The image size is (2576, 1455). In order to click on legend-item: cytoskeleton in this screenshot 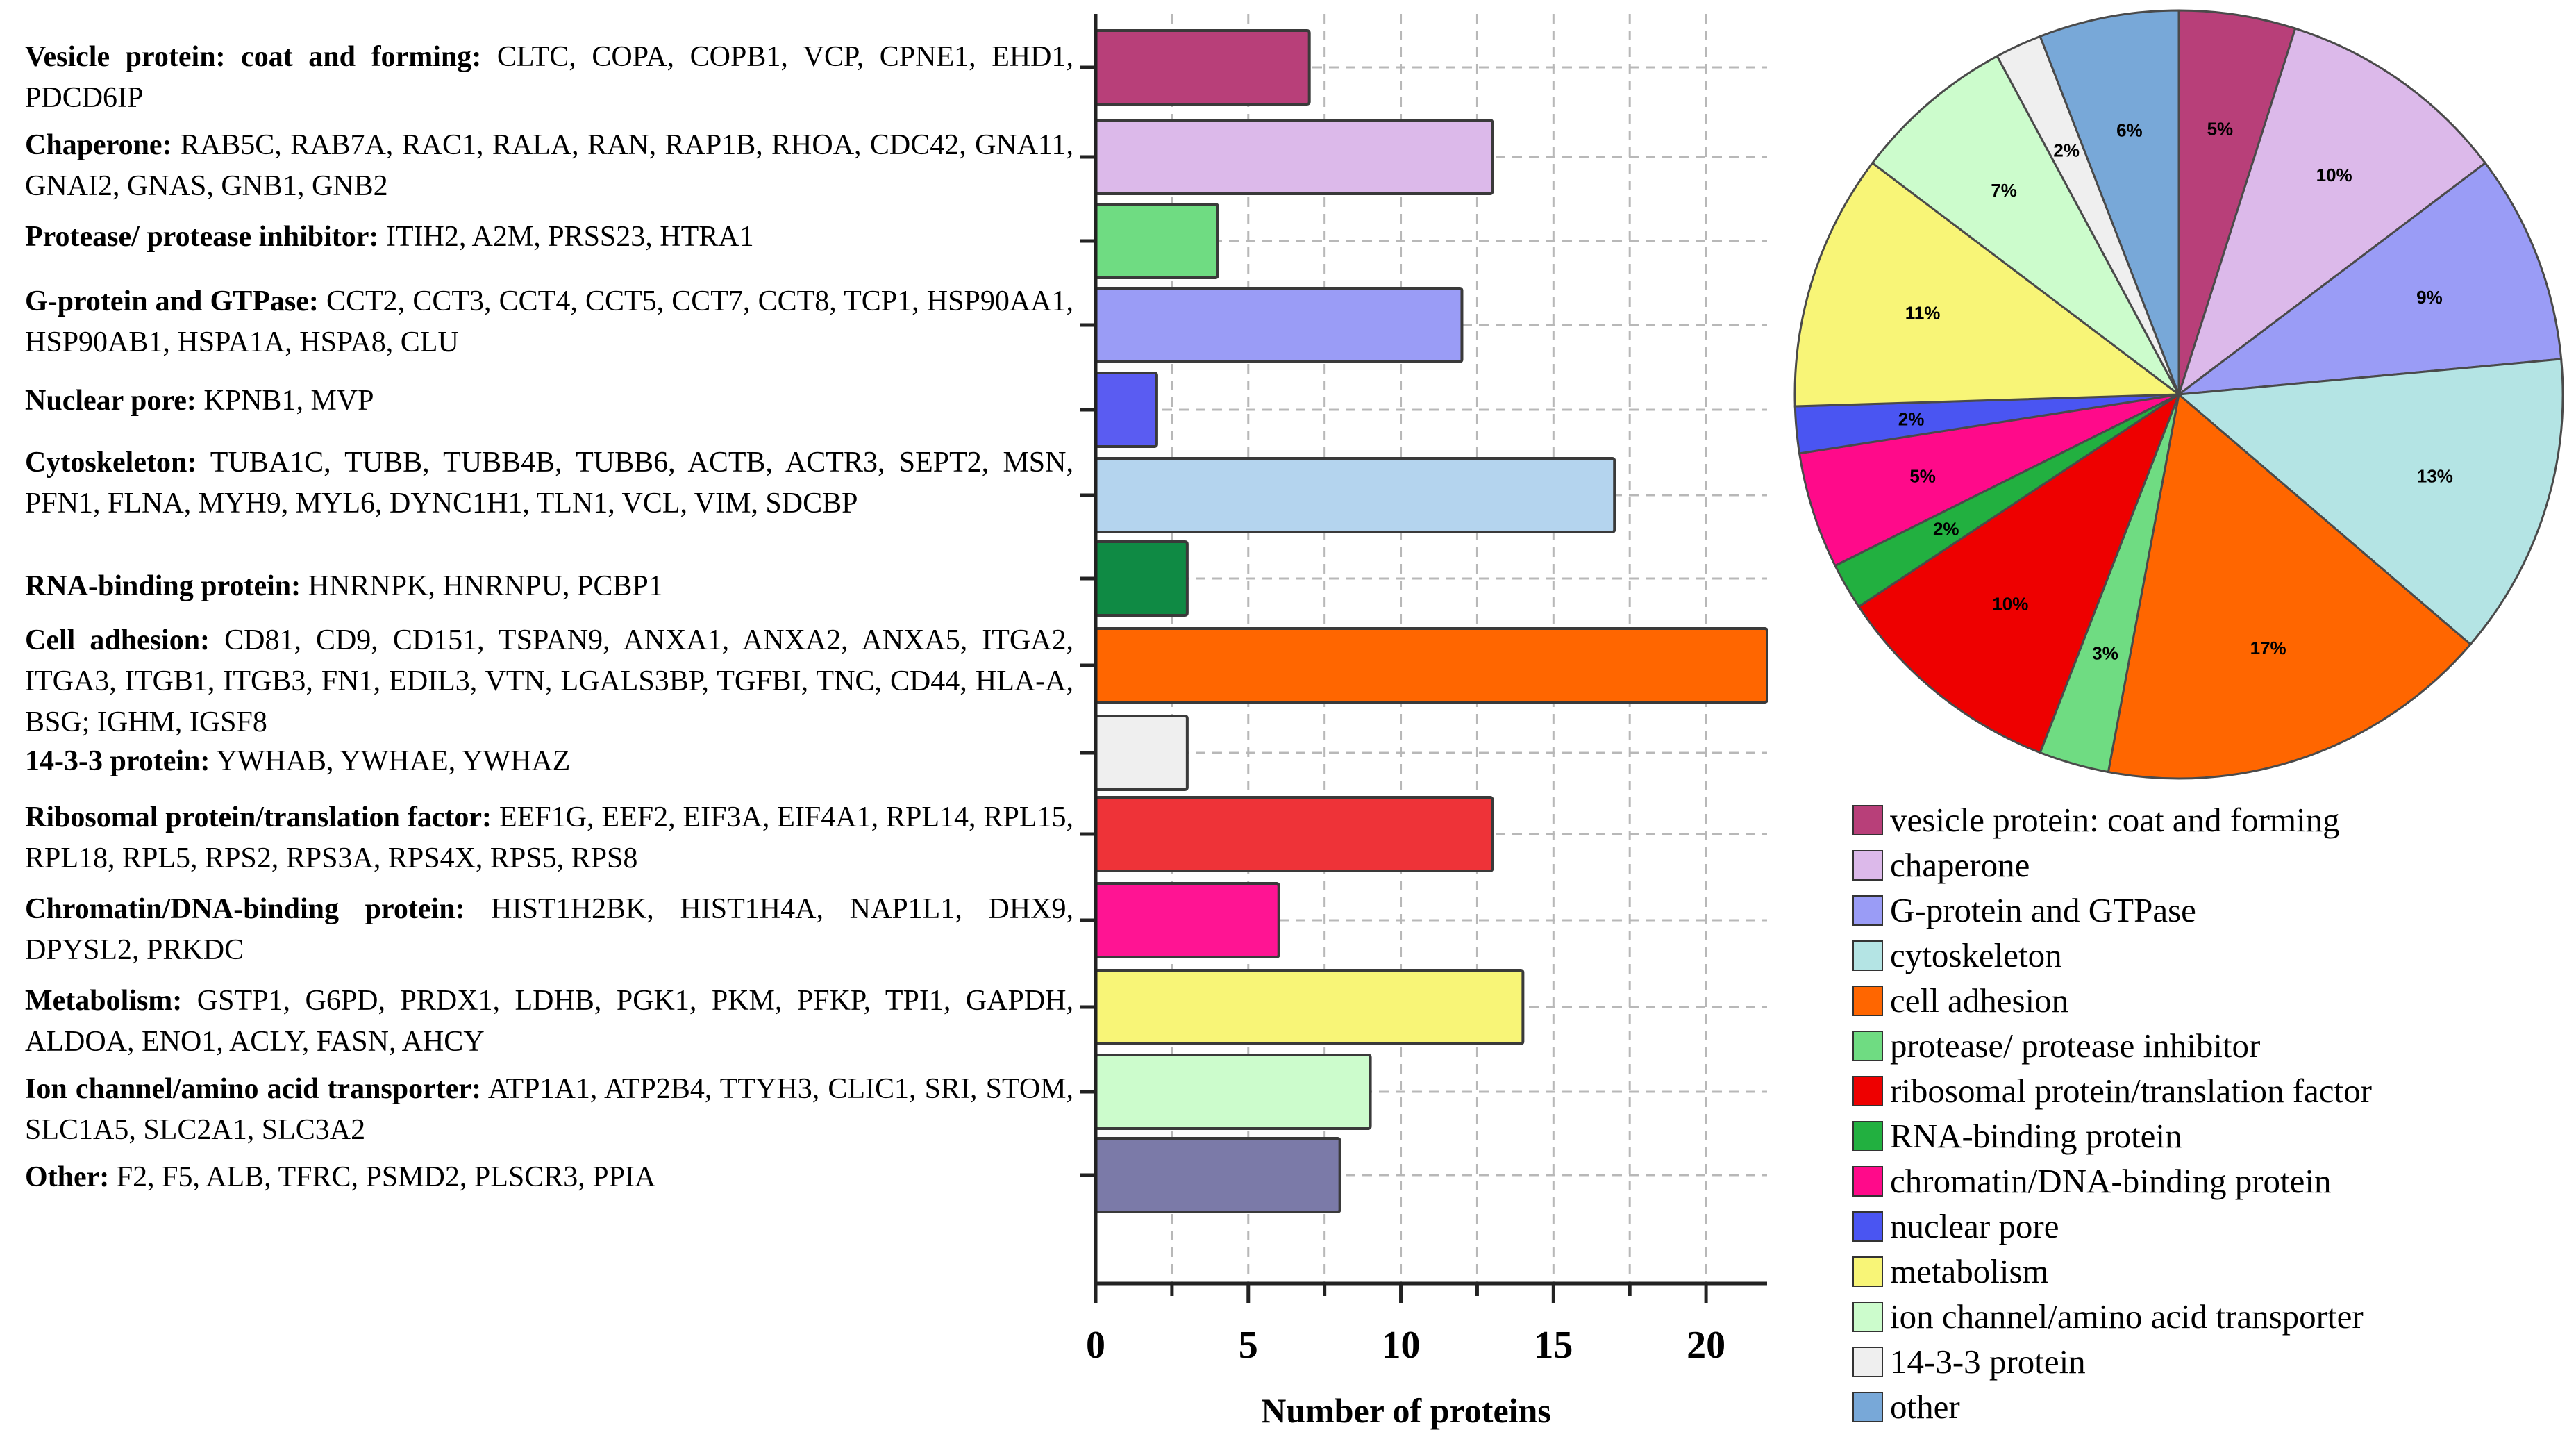, I will do `click(2213, 955)`.